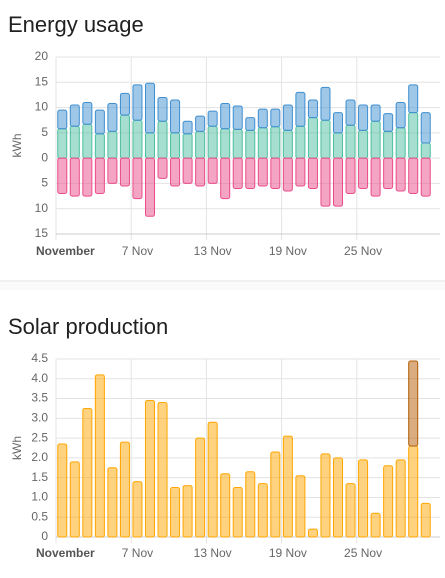  Describe the element at coordinates (363, 251) in the screenshot. I see `x-tick-label: 25 Nov` at that location.